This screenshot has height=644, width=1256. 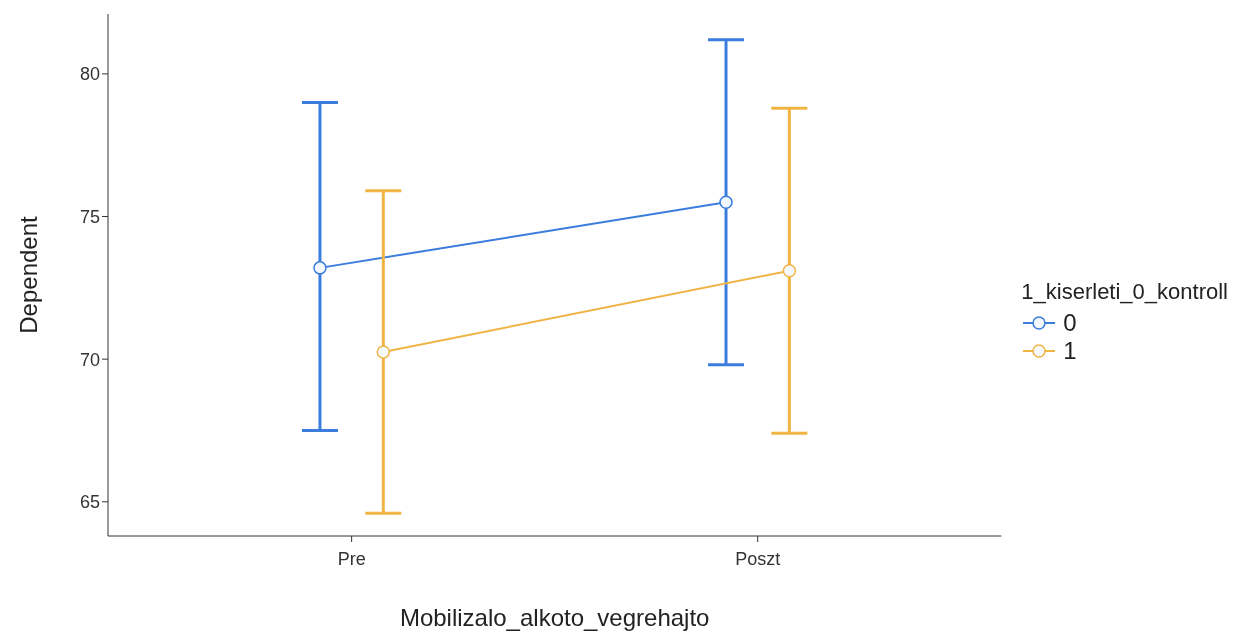 What do you see at coordinates (89, 216) in the screenshot?
I see `y-tick-label: 75` at bounding box center [89, 216].